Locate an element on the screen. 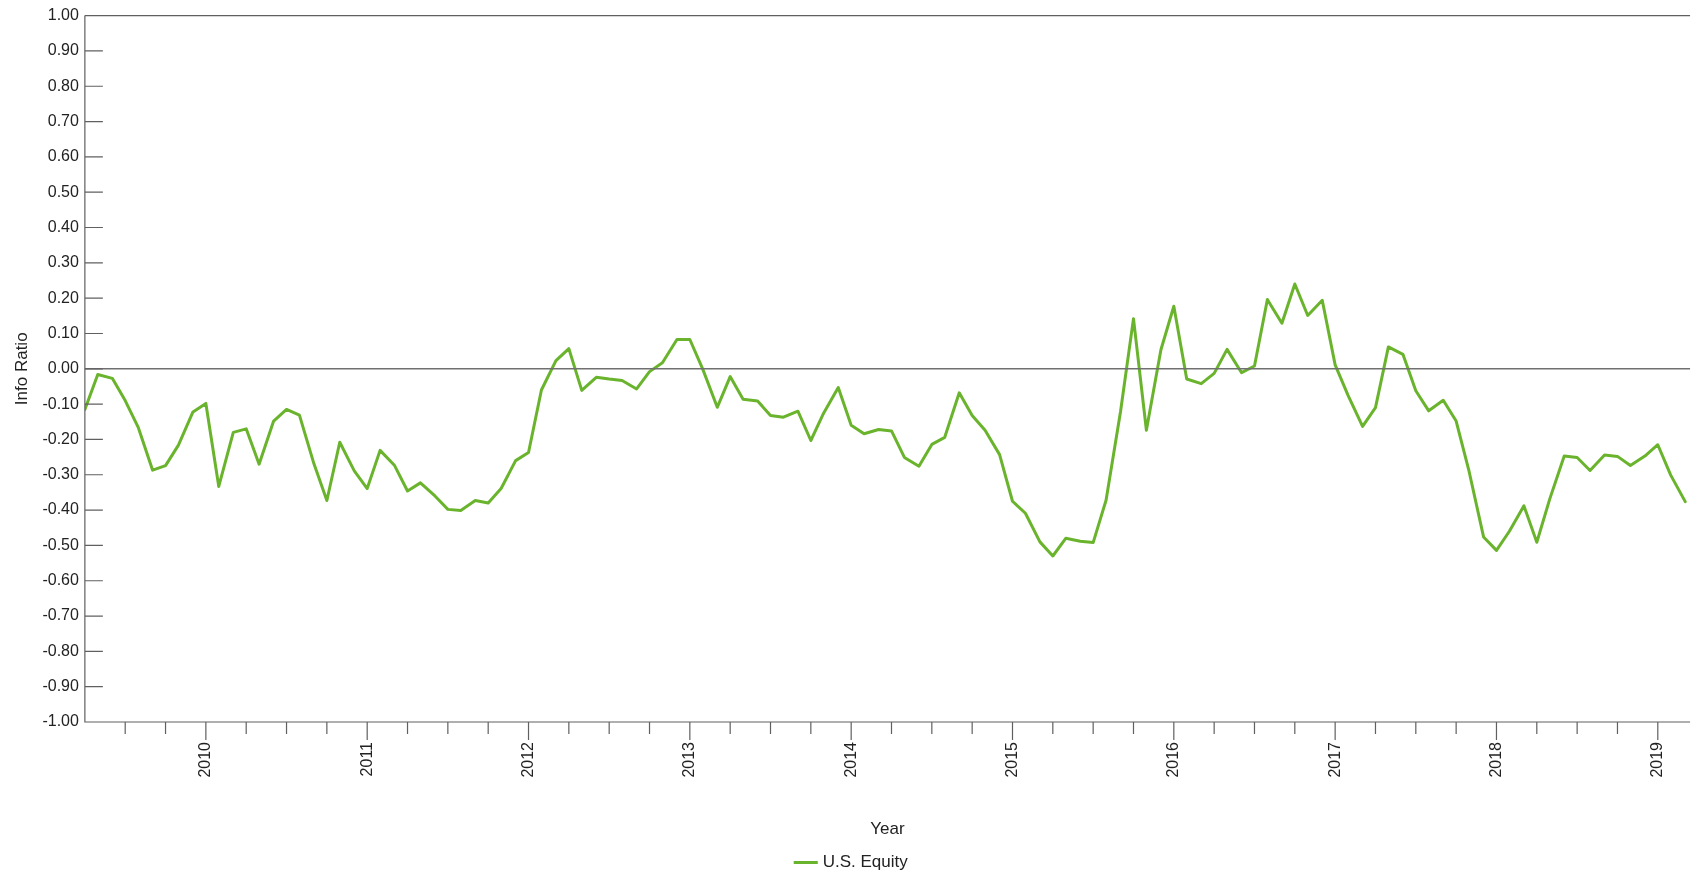 Image resolution: width=1697 pixels, height=881 pixels. y-tick-label: 0.30 is located at coordinates (63, 262).